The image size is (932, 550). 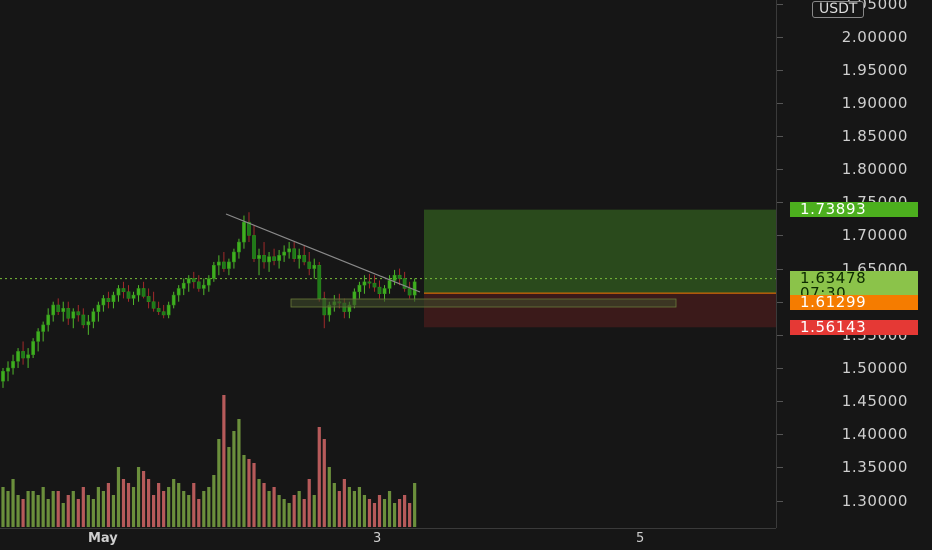 What do you see at coordinates (874, 235) in the screenshot?
I see `price-tick-label: 1.70000` at bounding box center [874, 235].